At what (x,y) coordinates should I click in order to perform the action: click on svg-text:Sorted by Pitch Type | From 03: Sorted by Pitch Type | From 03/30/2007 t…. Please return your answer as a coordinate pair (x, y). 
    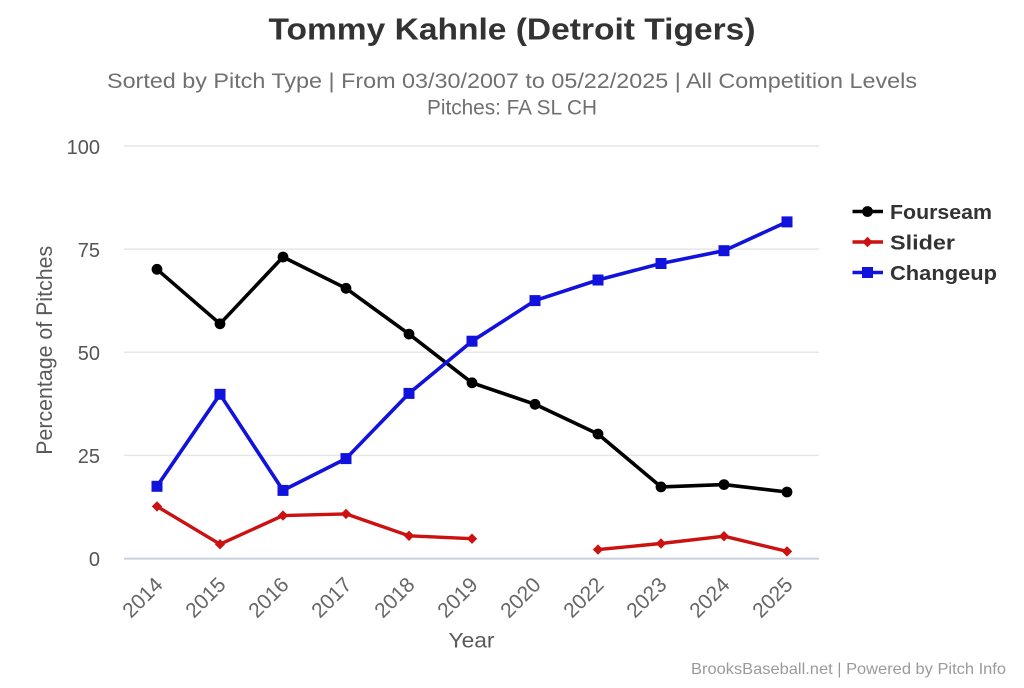
    Looking at the image, I should click on (512, 81).